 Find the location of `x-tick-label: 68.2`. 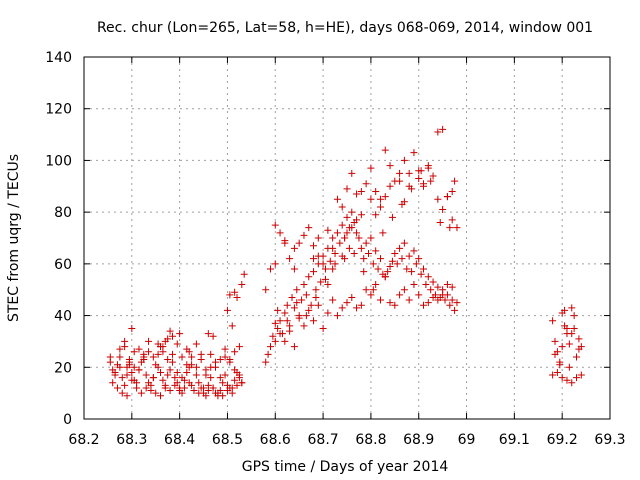

x-tick-label: 68.2 is located at coordinates (83, 440).